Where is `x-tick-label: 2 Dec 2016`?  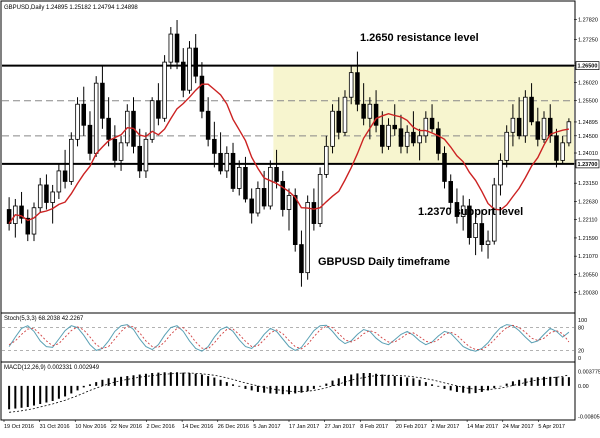 x-tick-label: 2 Dec 2016 is located at coordinates (161, 427).